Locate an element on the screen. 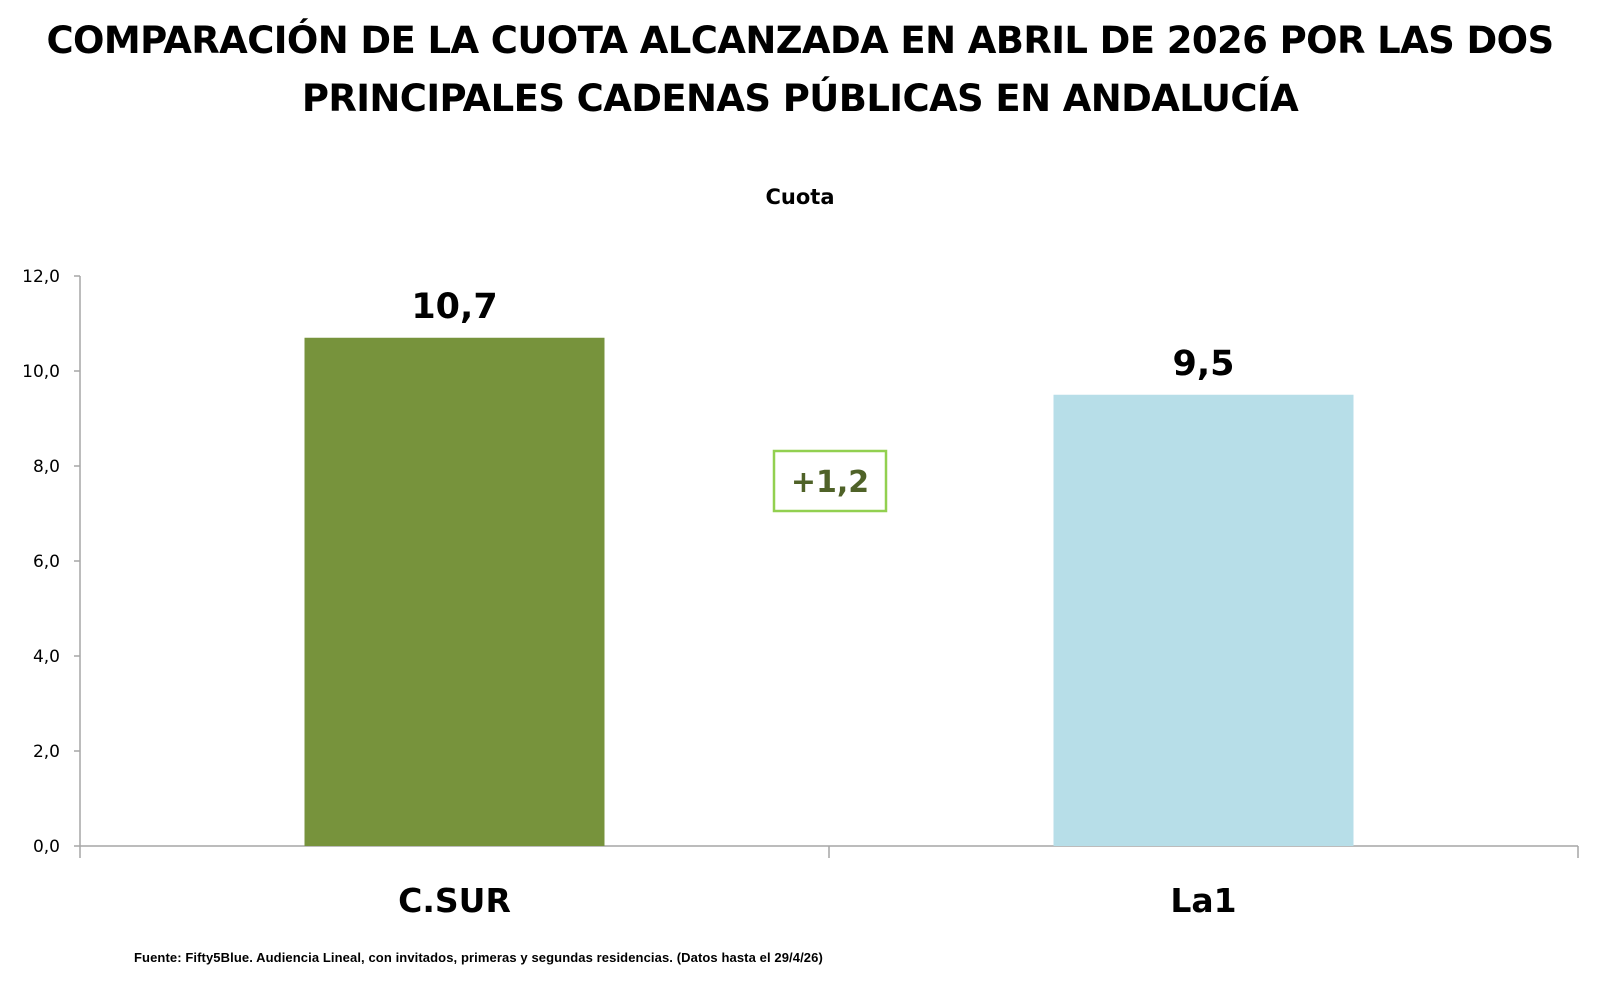 This screenshot has height=995, width=1600. y-tick-label: 12,0 is located at coordinates (41, 277).